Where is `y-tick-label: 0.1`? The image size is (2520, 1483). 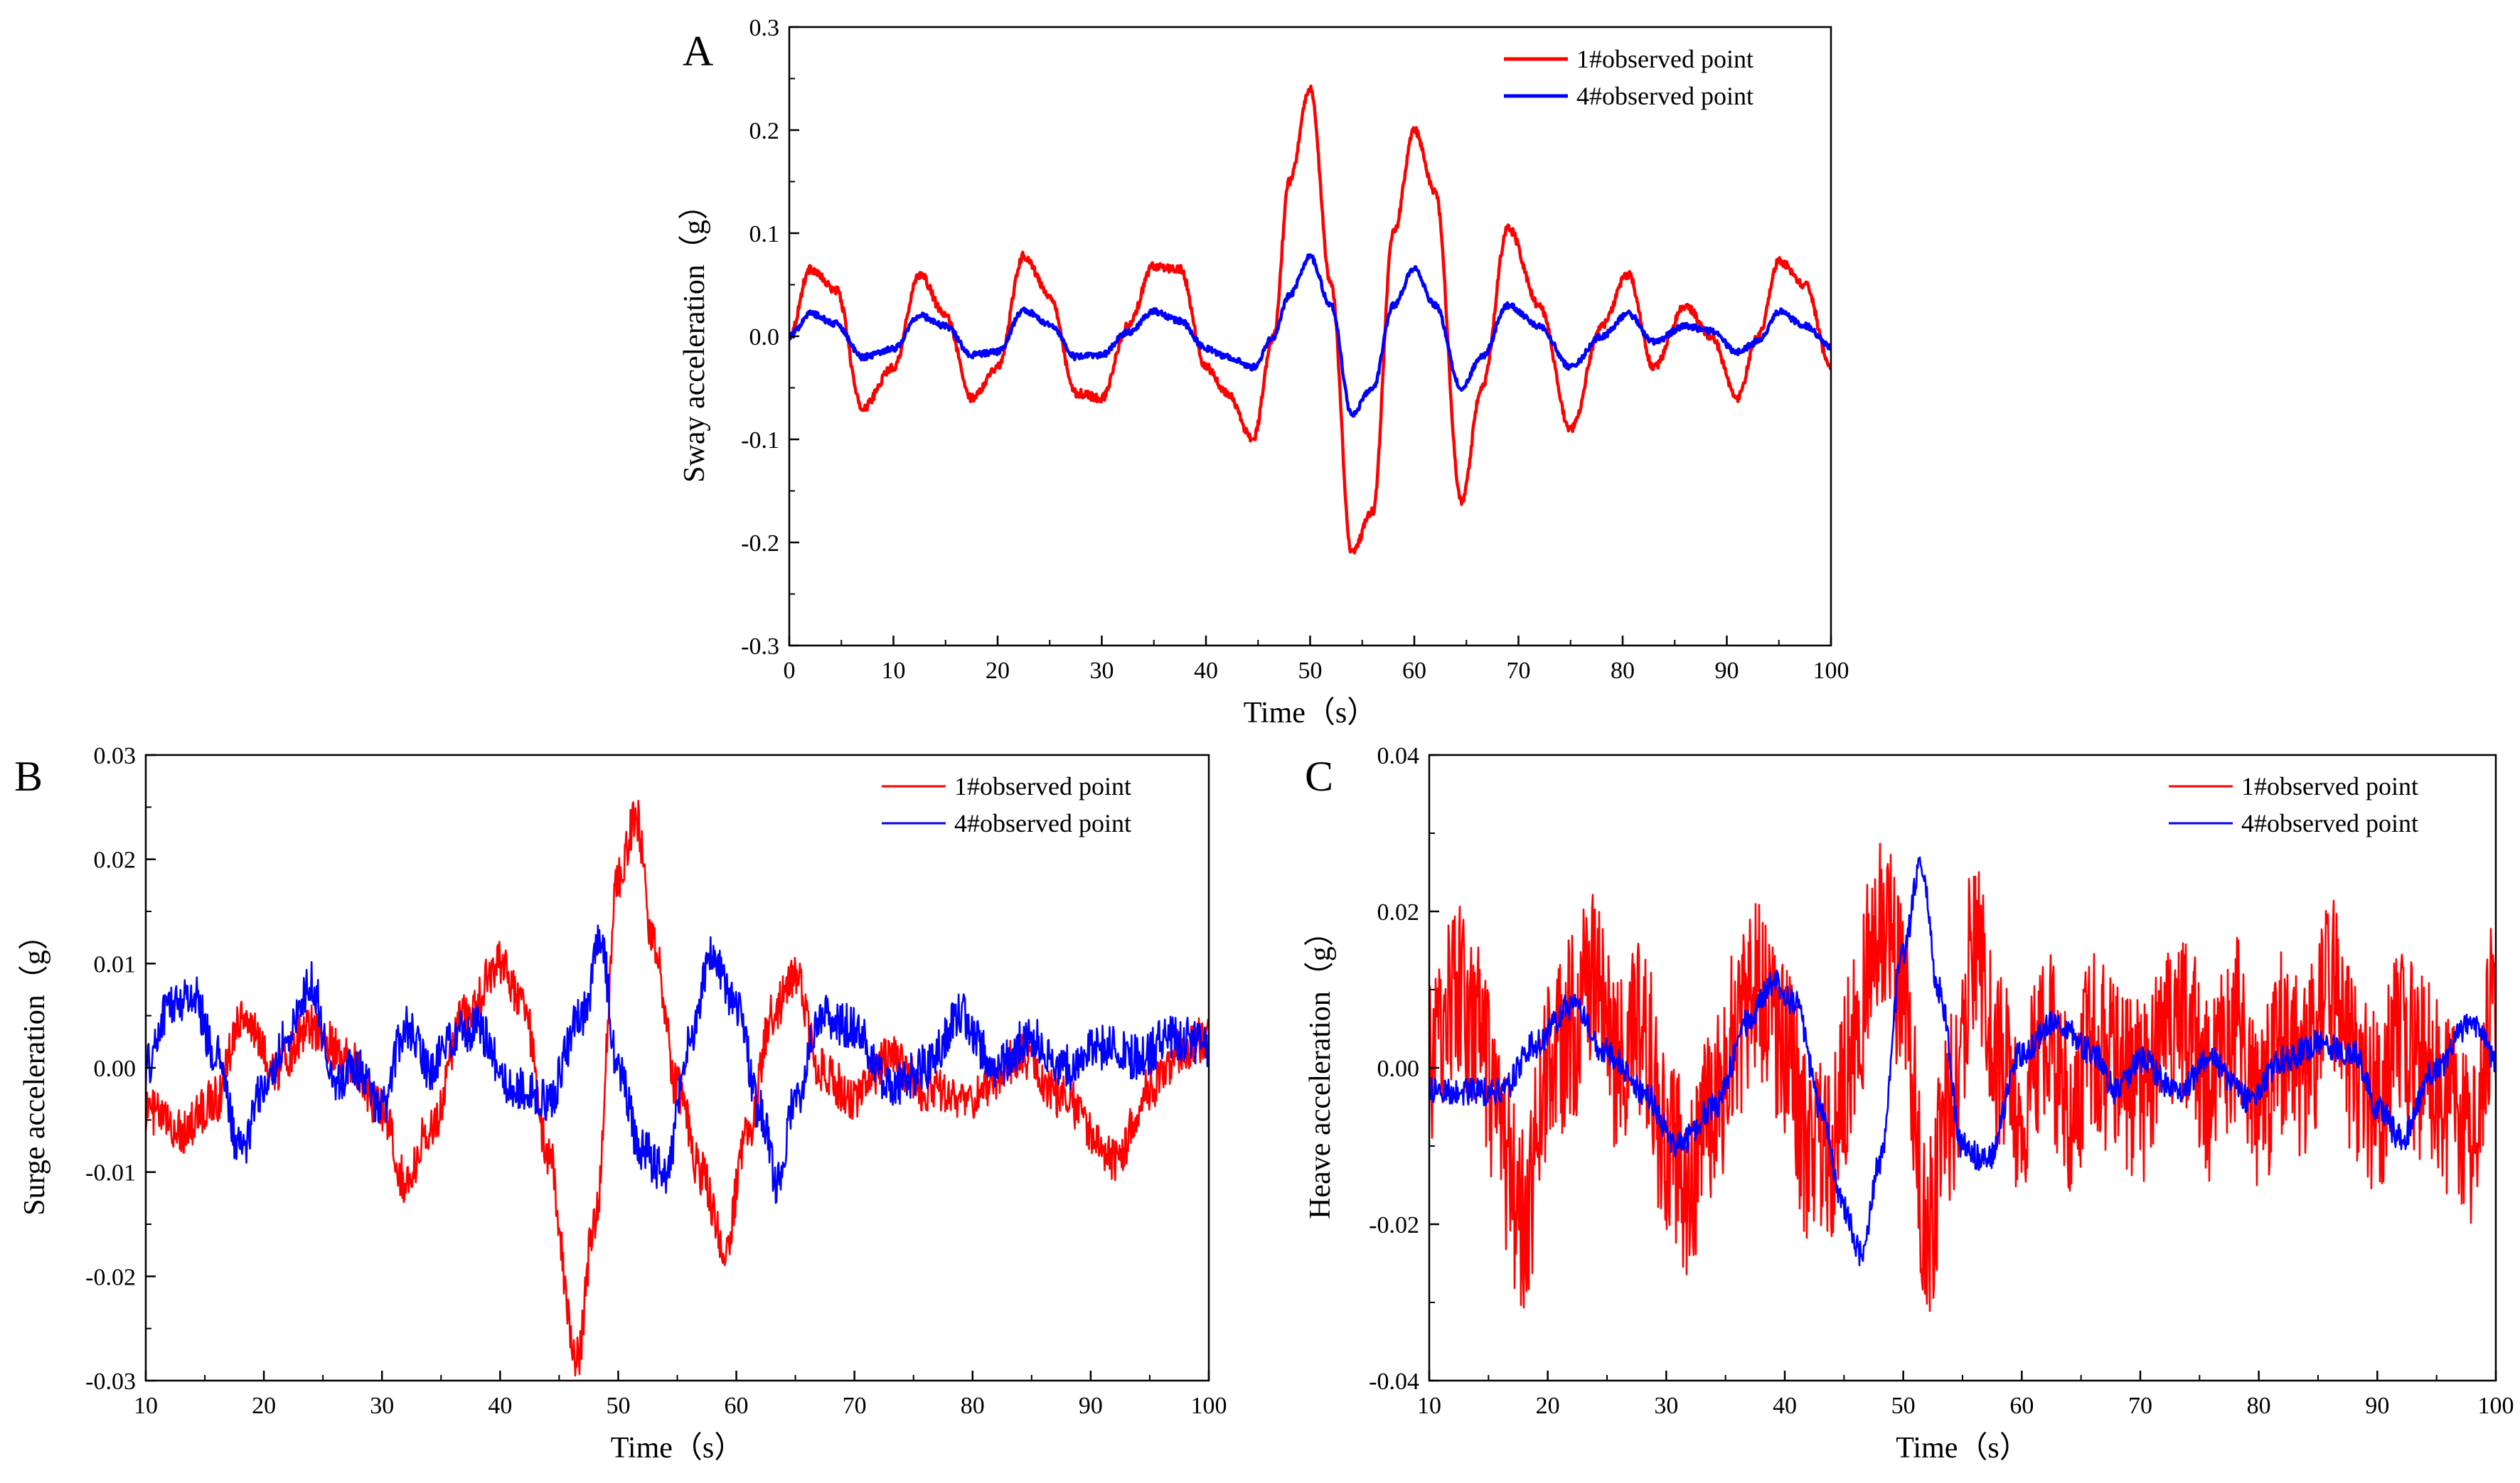 y-tick-label: 0.1 is located at coordinates (764, 234).